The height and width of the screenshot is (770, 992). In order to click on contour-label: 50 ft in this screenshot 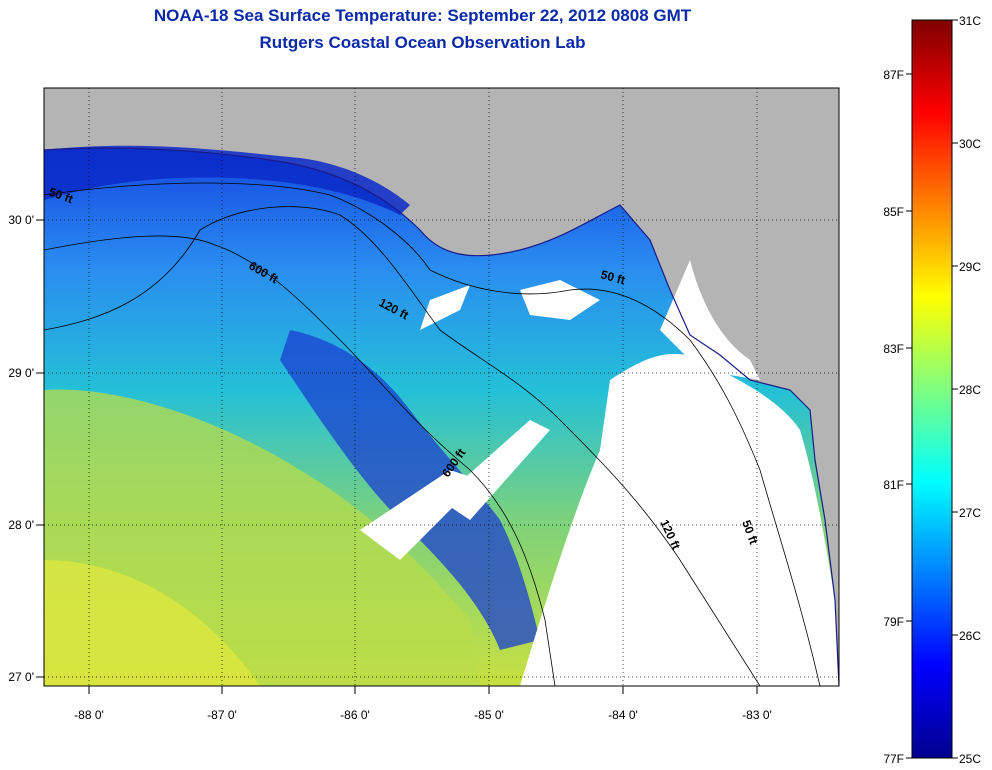, I will do `click(612, 277)`.